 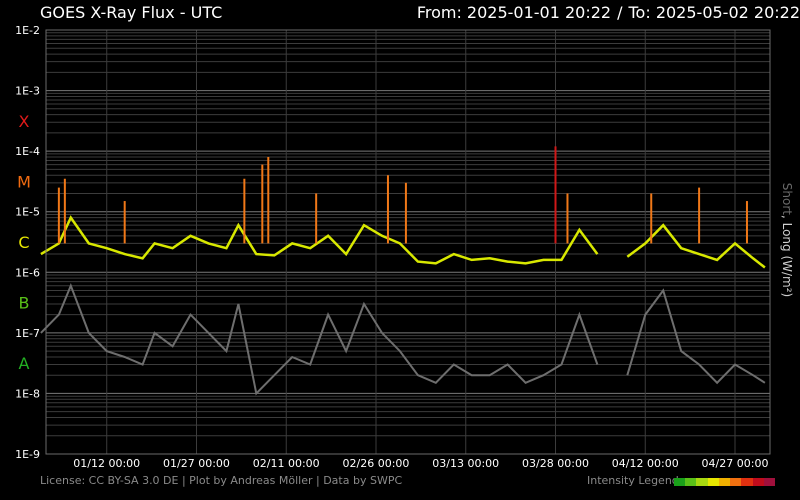 What do you see at coordinates (196, 463) in the screenshot?
I see `x-tick-label: 01/27 00:00` at bounding box center [196, 463].